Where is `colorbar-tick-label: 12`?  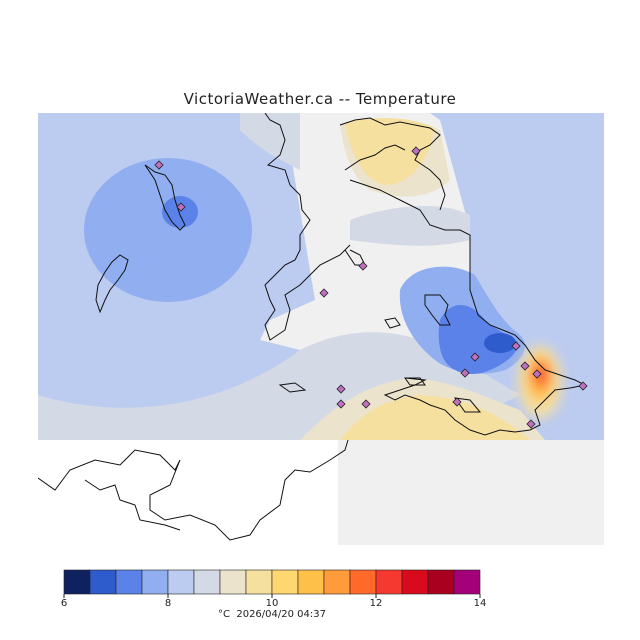
colorbar-tick-label: 12 is located at coordinates (376, 603).